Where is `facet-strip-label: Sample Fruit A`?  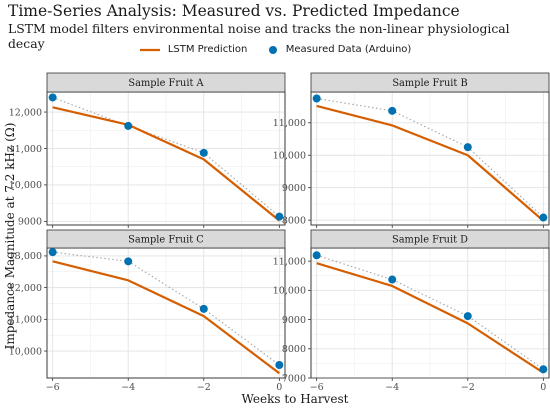
facet-strip-label: Sample Fruit A is located at coordinates (166, 83).